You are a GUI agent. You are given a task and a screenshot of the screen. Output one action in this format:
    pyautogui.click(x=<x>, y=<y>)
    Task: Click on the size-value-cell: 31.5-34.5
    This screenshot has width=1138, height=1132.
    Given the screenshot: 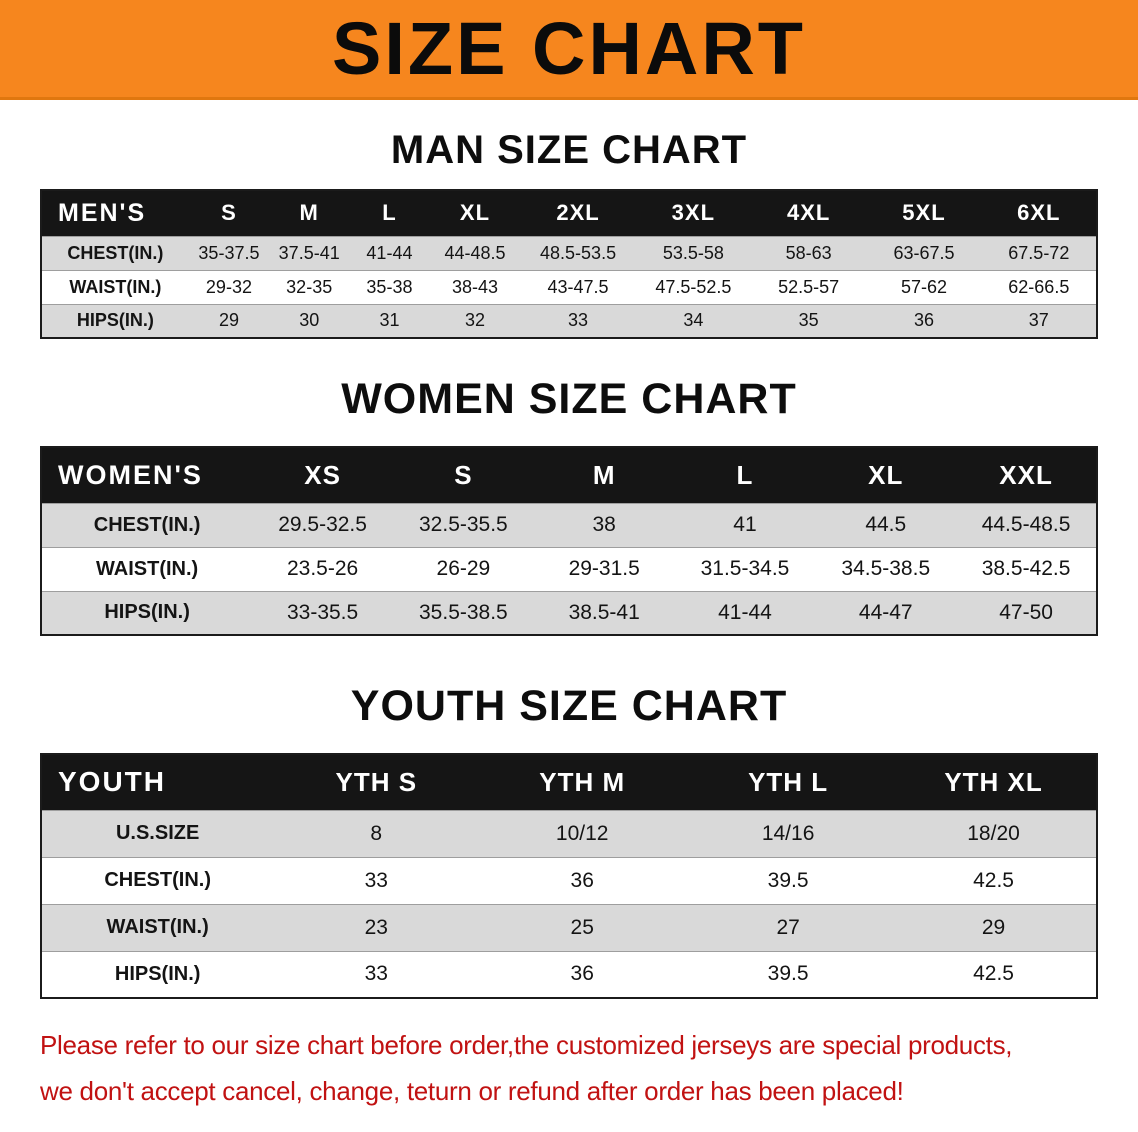 What is the action you would take?
    pyautogui.click(x=745, y=568)
    